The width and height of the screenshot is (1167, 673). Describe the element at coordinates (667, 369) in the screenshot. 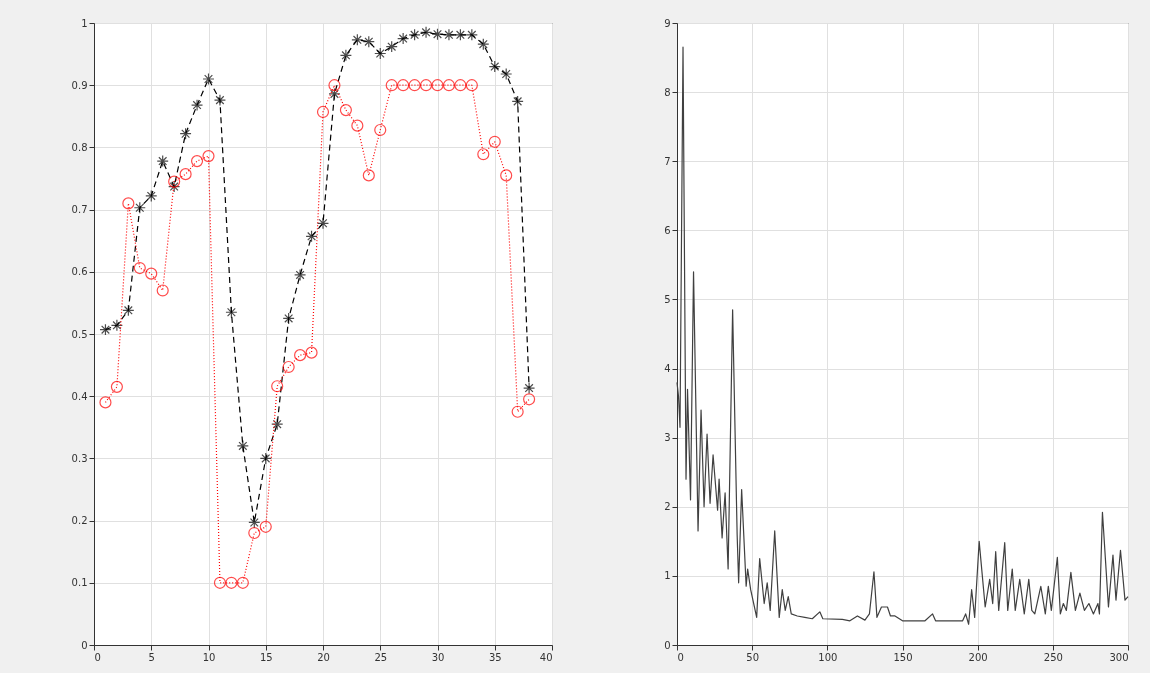

I see `y-tick-label: 4` at that location.